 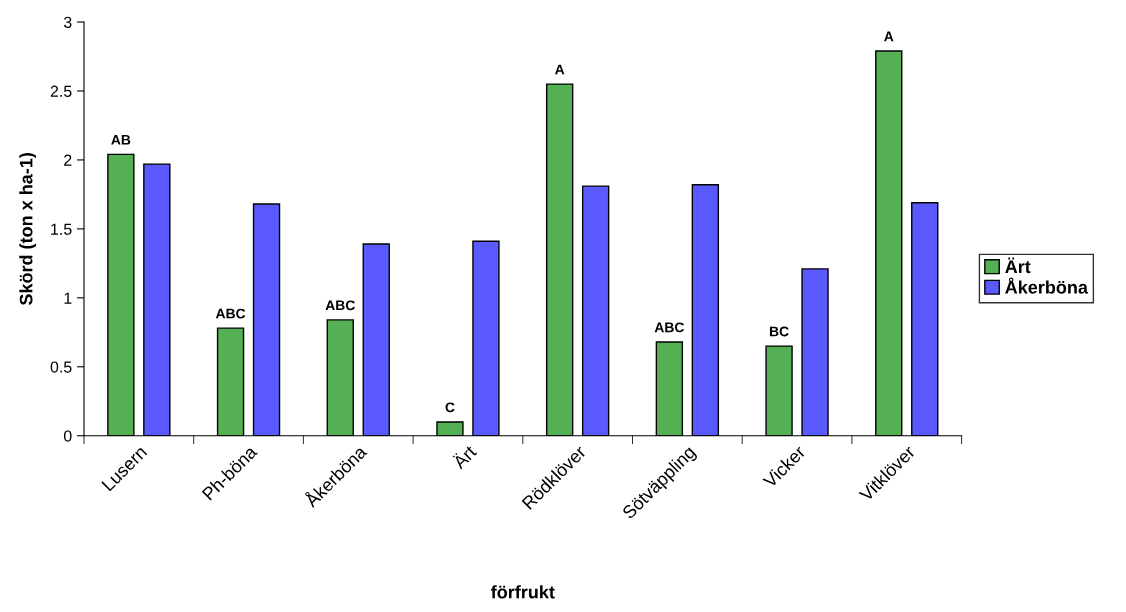 What do you see at coordinates (1047, 285) in the screenshot?
I see `legend-label: Åkerböna` at bounding box center [1047, 285].